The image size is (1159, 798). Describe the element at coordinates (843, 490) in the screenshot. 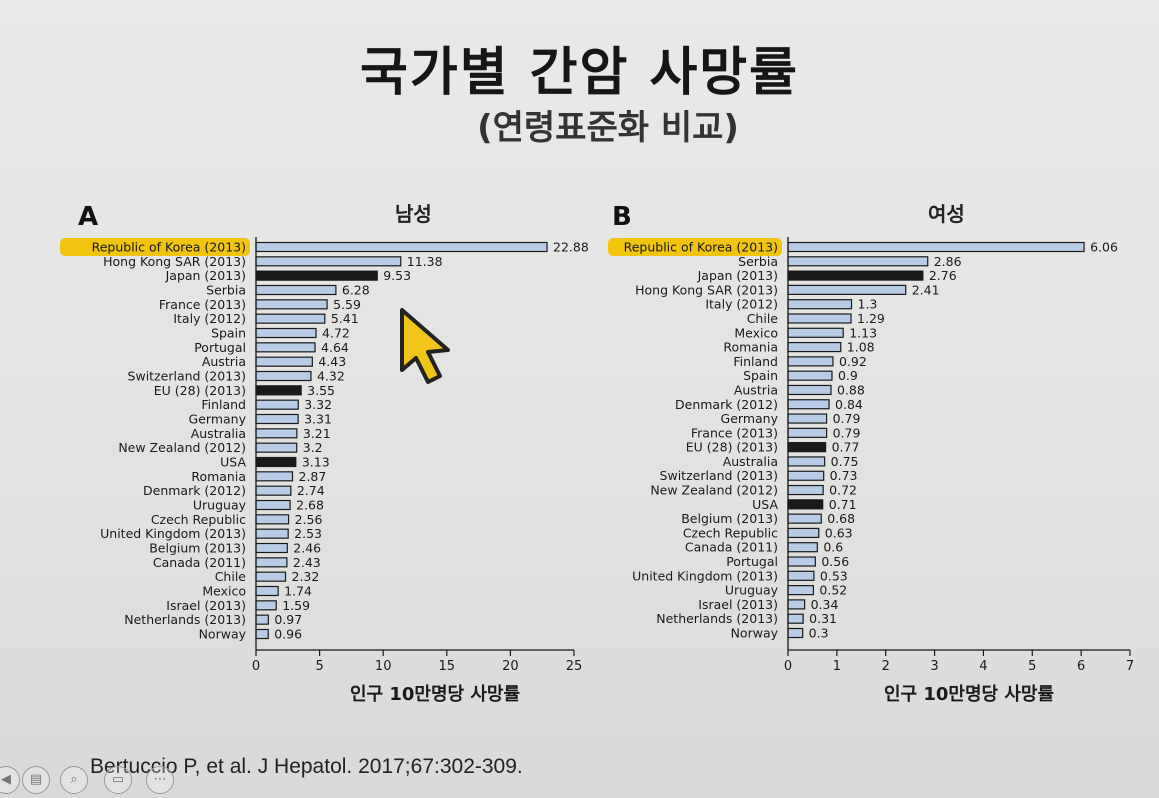

I see `value-label-new-zealand-2012: 0.72` at that location.